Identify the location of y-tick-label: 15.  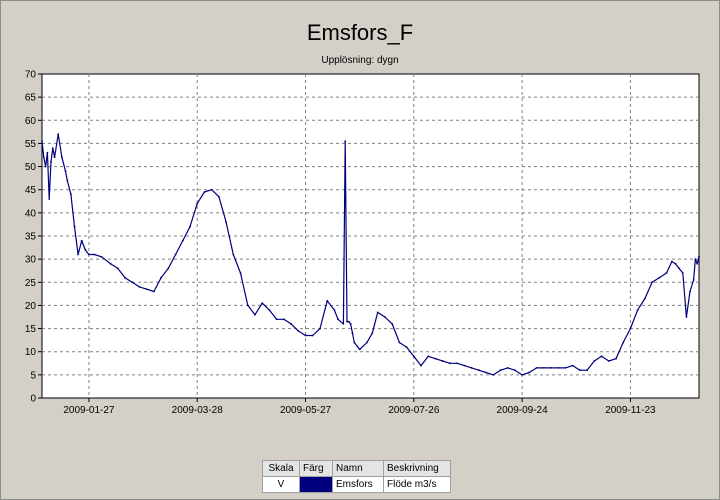
(31, 329).